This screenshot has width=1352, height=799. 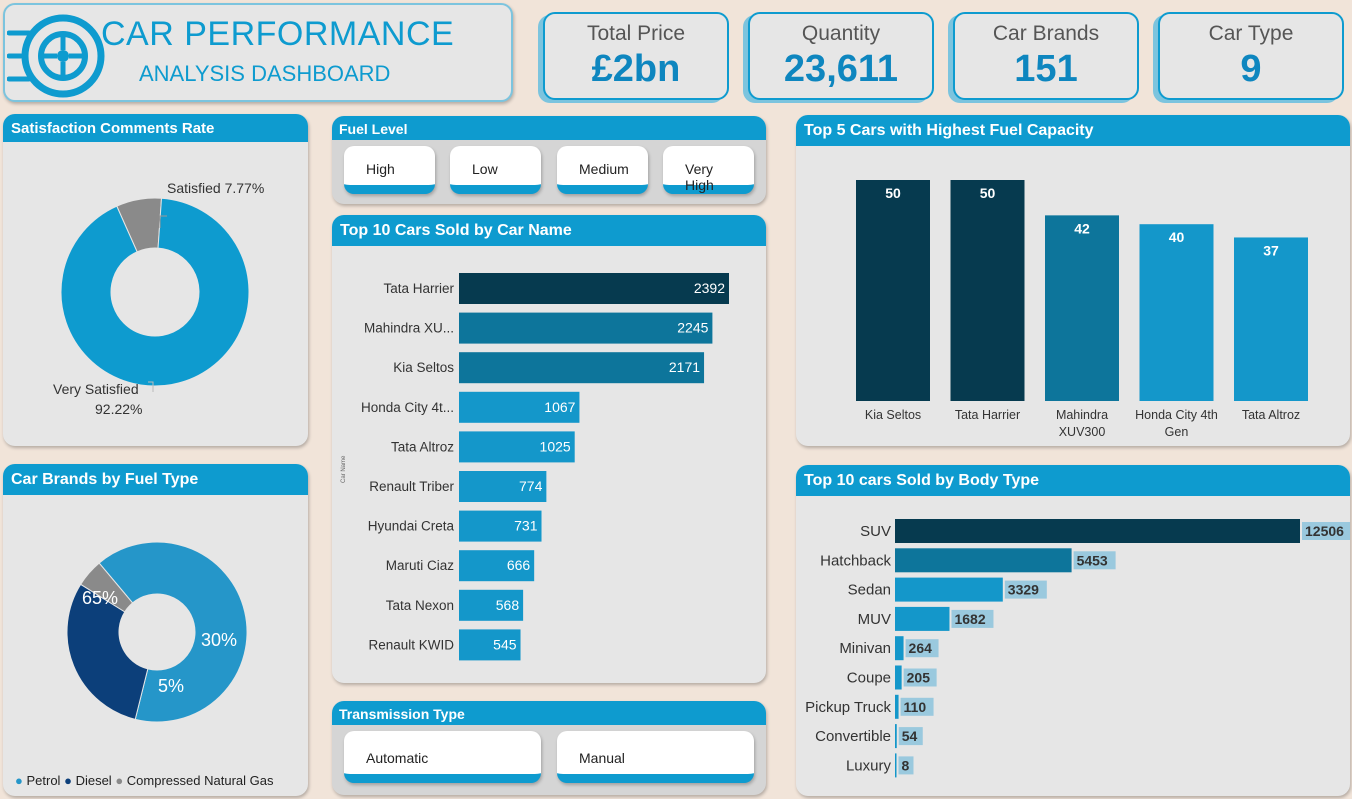 What do you see at coordinates (505, 644) in the screenshot?
I see `data-label: 545` at bounding box center [505, 644].